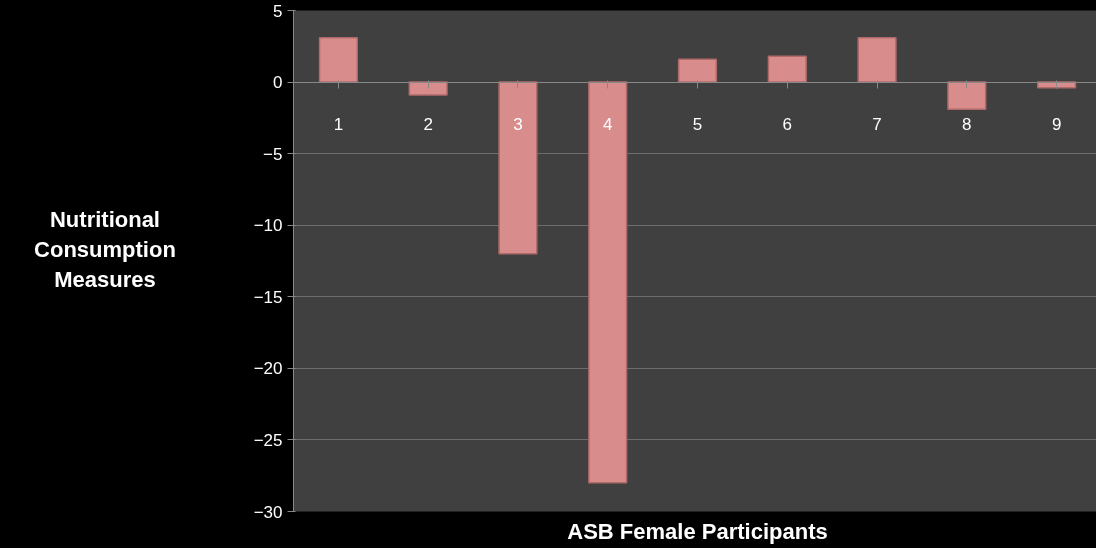 This screenshot has height=548, width=1096. What do you see at coordinates (268, 512) in the screenshot?
I see `y-tick-label: −30` at bounding box center [268, 512].